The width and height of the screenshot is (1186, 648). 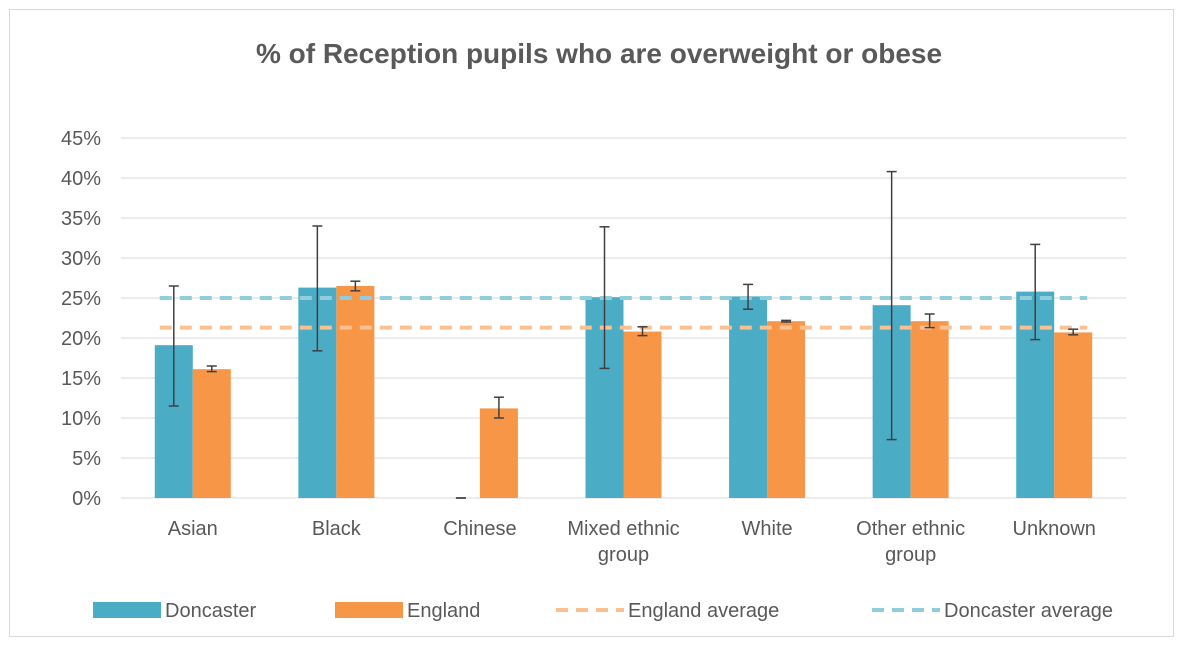 I want to click on legend-label: England average, so click(x=703, y=611).